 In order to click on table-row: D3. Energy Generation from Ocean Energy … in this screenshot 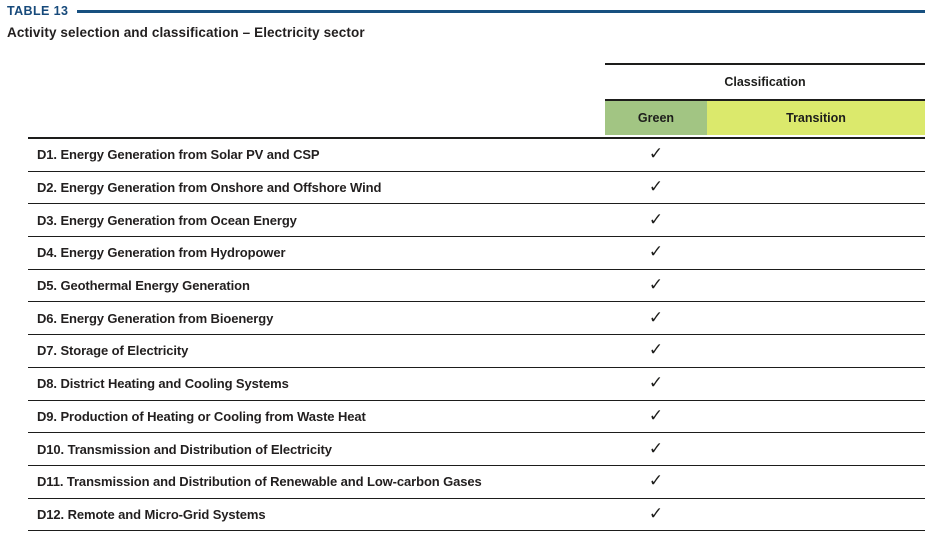, I will do `click(476, 221)`.